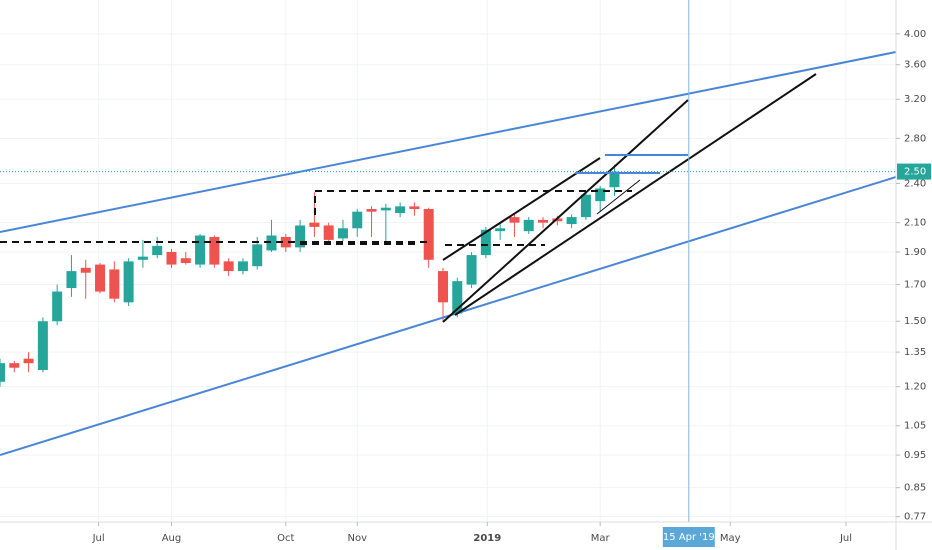 The image size is (932, 550). What do you see at coordinates (601, 538) in the screenshot?
I see `x-tick-label: Mar` at bounding box center [601, 538].